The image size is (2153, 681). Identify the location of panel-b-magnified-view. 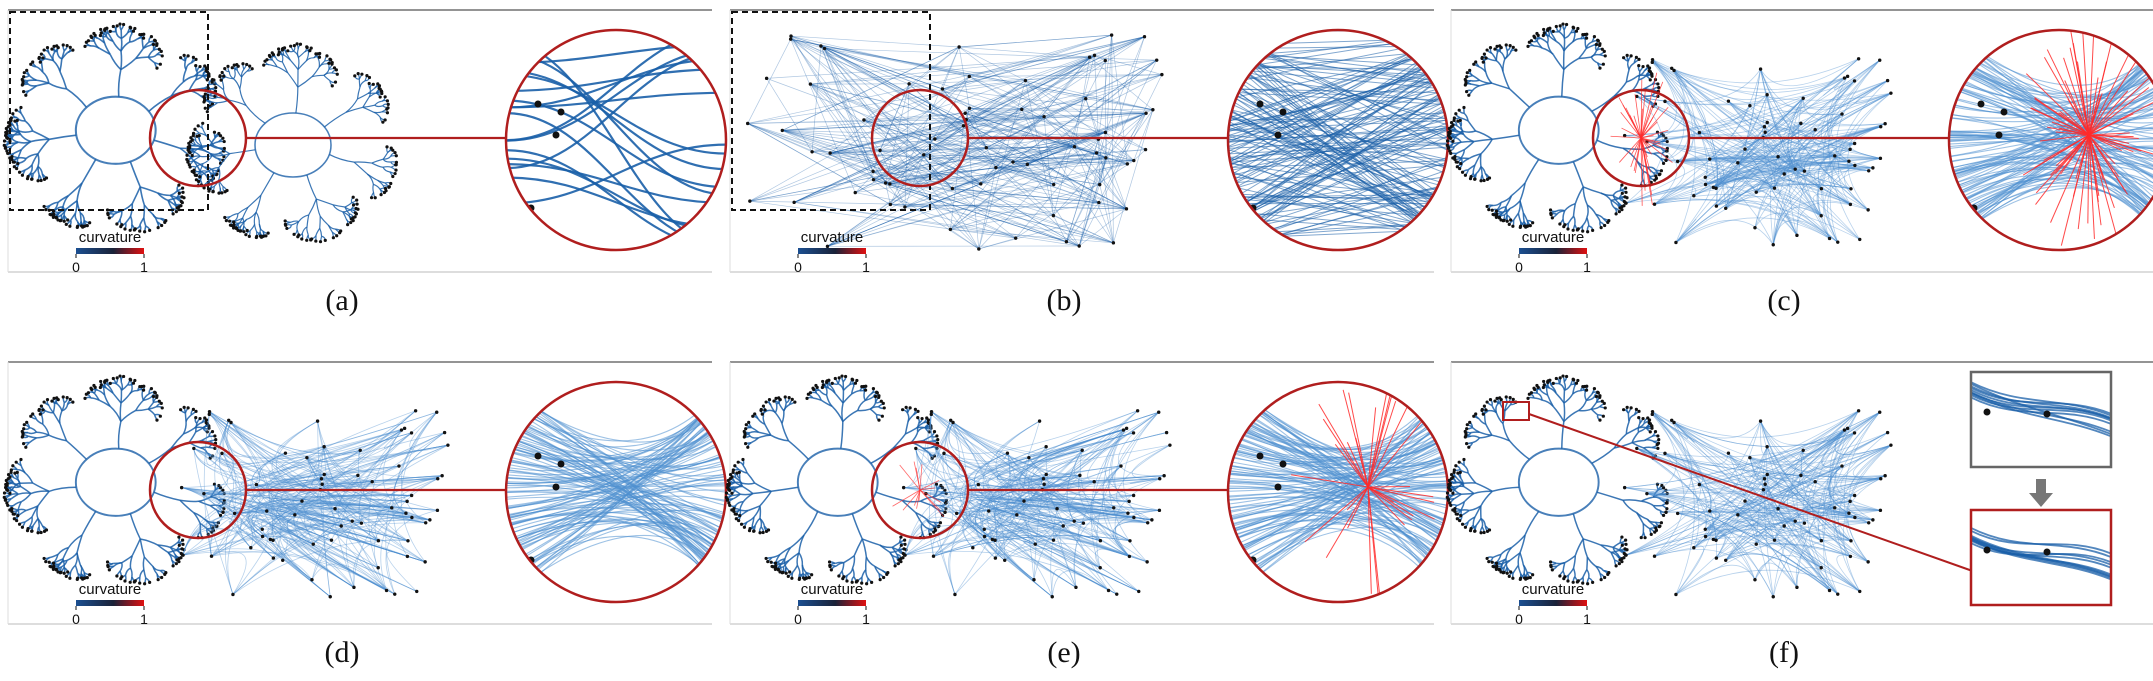
(1338, 140).